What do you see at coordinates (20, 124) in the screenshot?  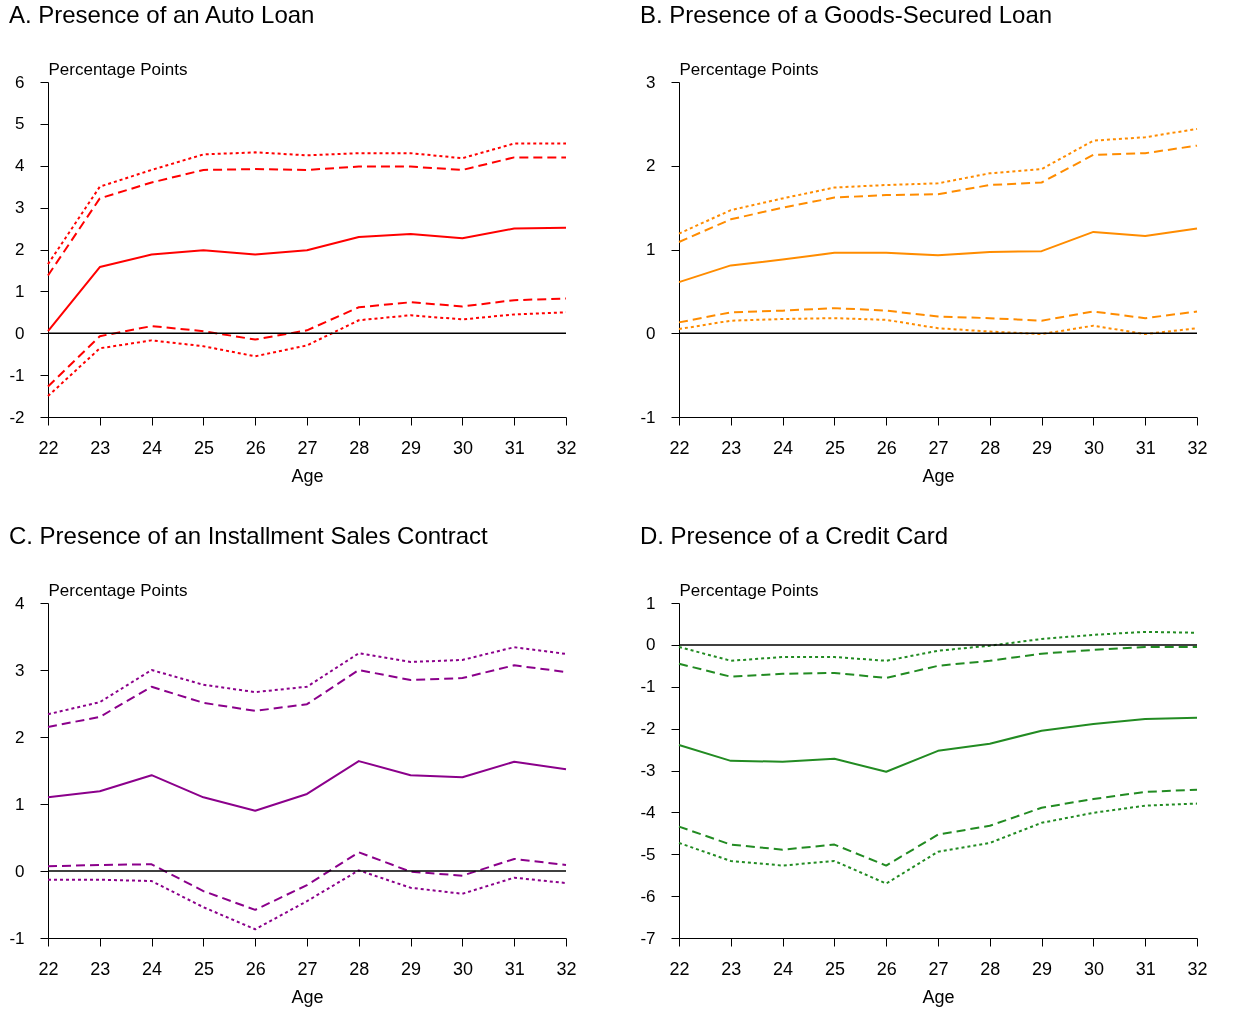 I see `y-tick-label: 5` at bounding box center [20, 124].